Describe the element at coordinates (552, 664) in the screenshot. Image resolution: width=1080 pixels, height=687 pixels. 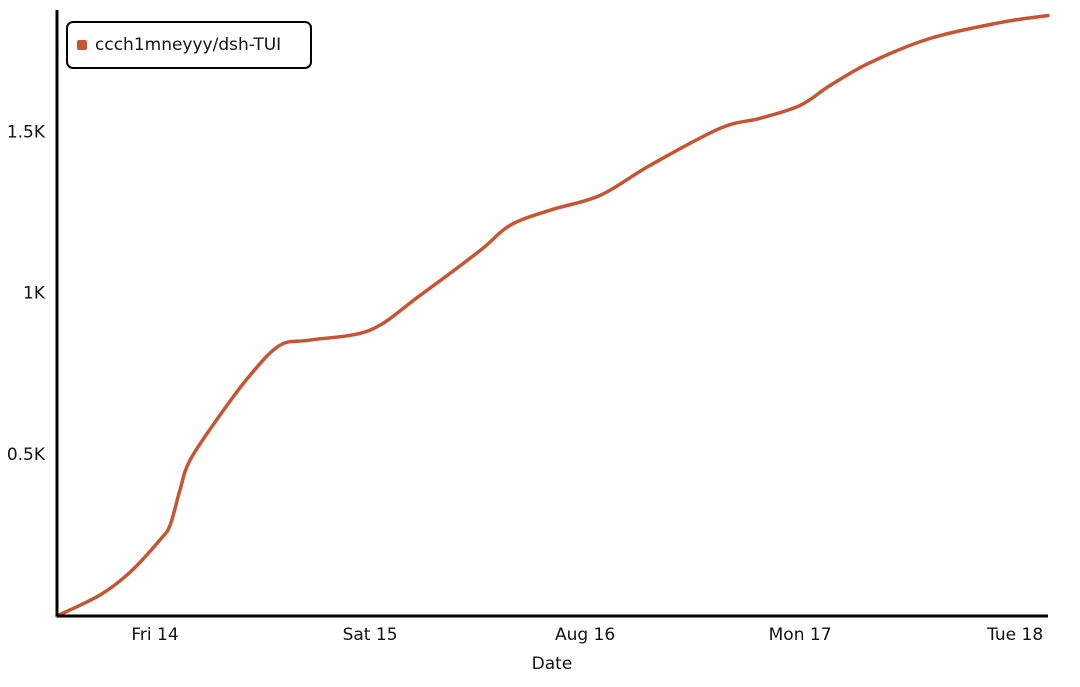
I see `x-axis-label: Date` at that location.